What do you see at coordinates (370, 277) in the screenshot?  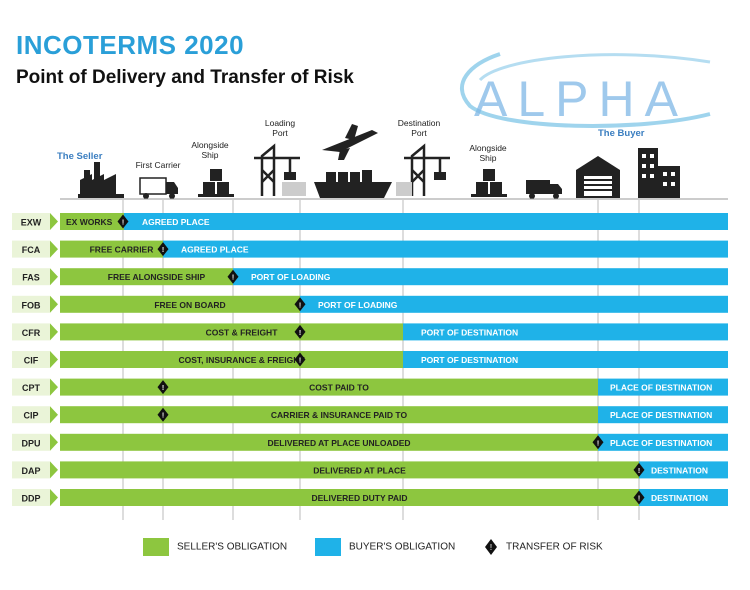 I see `term-row-fas: FAS FREE ALONGSIDE SHIP PORT OF LOADING!` at bounding box center [370, 277].